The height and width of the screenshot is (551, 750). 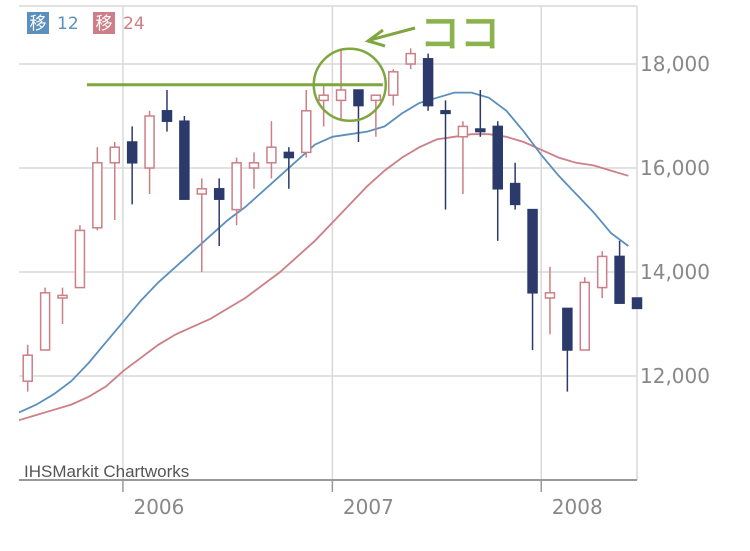 What do you see at coordinates (68, 24) in the screenshot?
I see `legend-label-1: 12` at bounding box center [68, 24].